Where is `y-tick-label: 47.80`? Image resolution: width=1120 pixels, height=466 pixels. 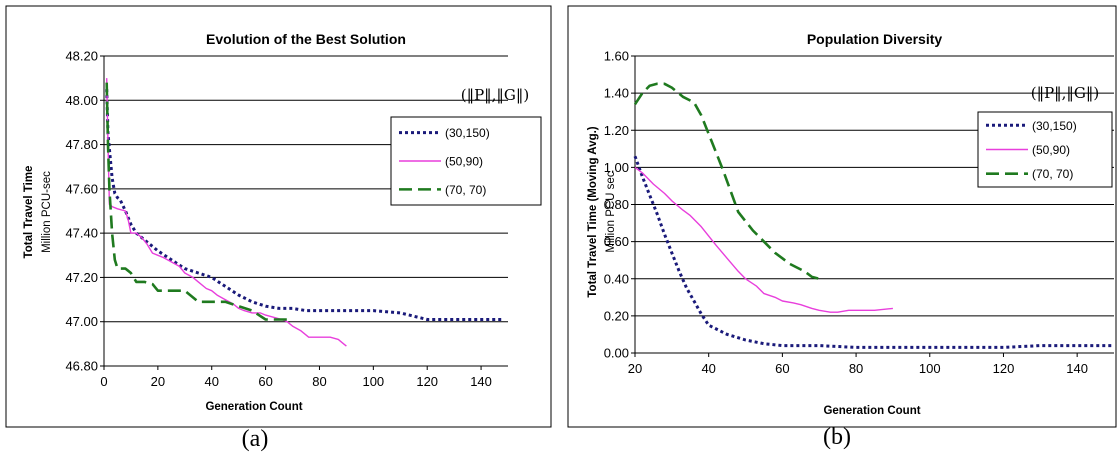
y-tick-label: 47.80 is located at coordinates (81, 144).